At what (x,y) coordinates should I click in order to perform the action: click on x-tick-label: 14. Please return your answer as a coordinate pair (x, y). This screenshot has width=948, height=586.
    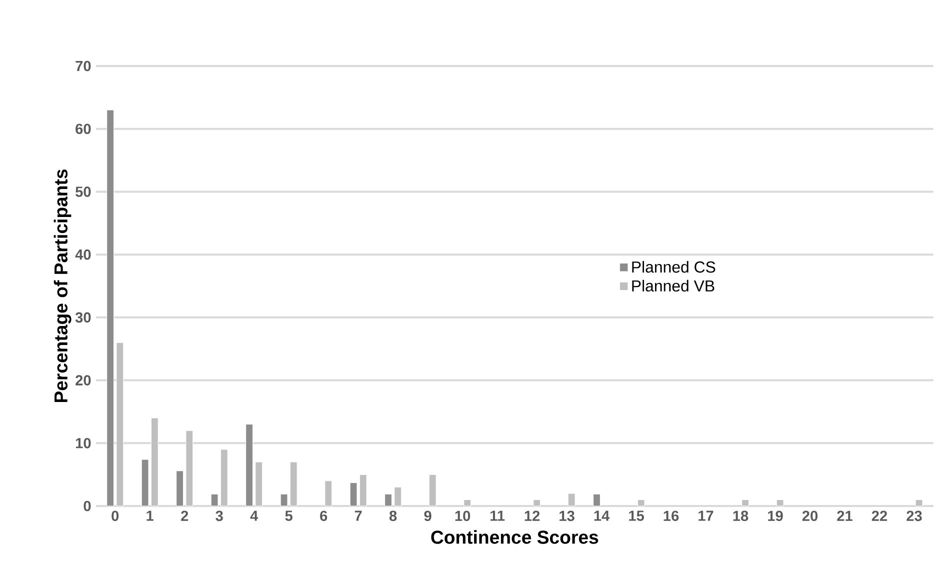
    Looking at the image, I should click on (602, 515).